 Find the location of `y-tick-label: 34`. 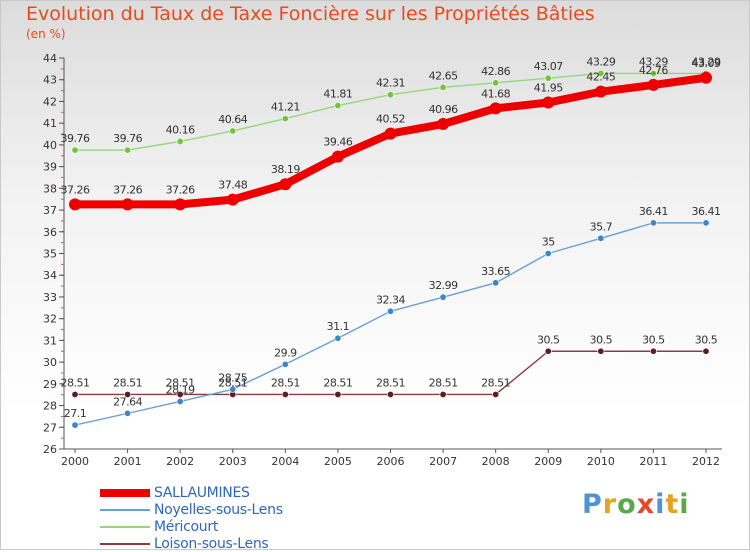

y-tick-label: 34 is located at coordinates (50, 275).